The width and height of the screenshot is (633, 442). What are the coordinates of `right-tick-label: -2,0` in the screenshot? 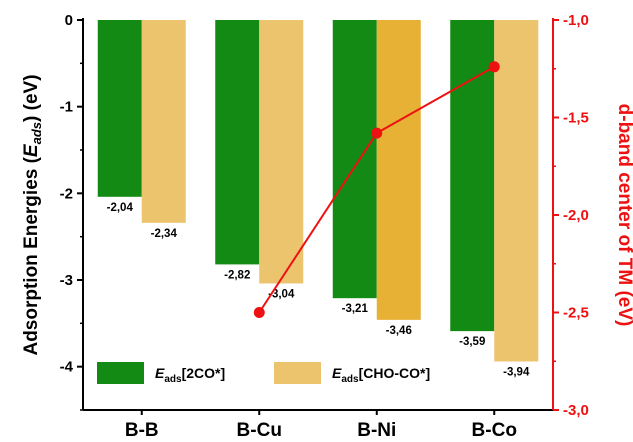 It's located at (576, 215).